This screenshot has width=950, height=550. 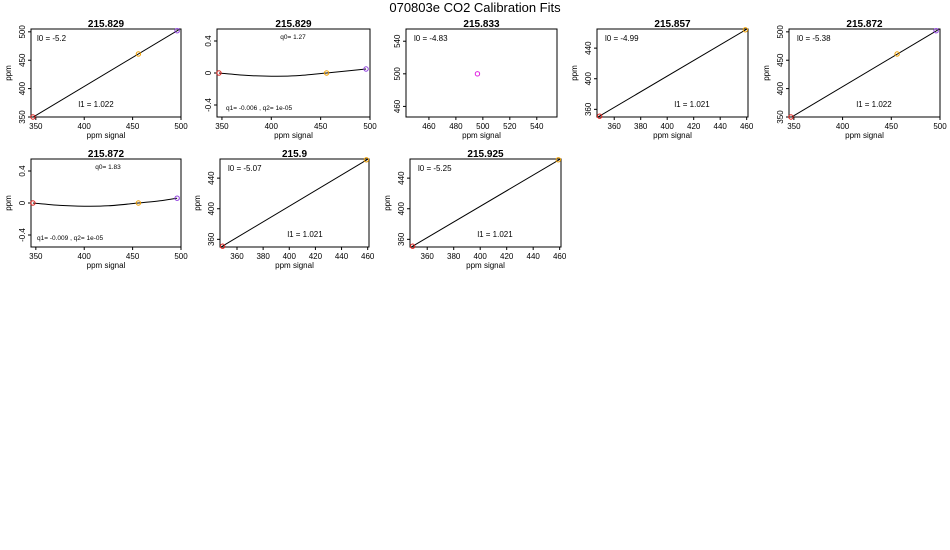 I want to click on fit-annotation: q1= -0.009 , q2= 1e-05, so click(x=70, y=238).